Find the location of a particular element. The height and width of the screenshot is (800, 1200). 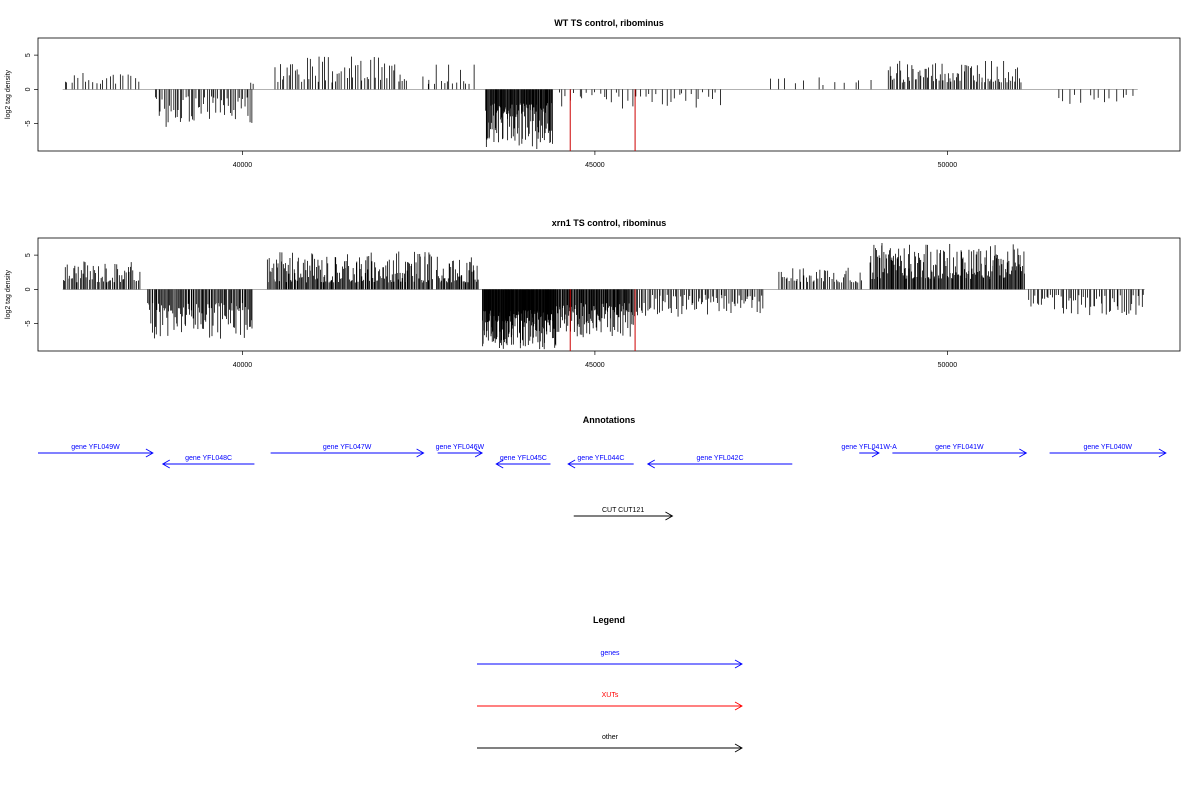

chart-title: WT TS control, ribominus is located at coordinates (609, 23).